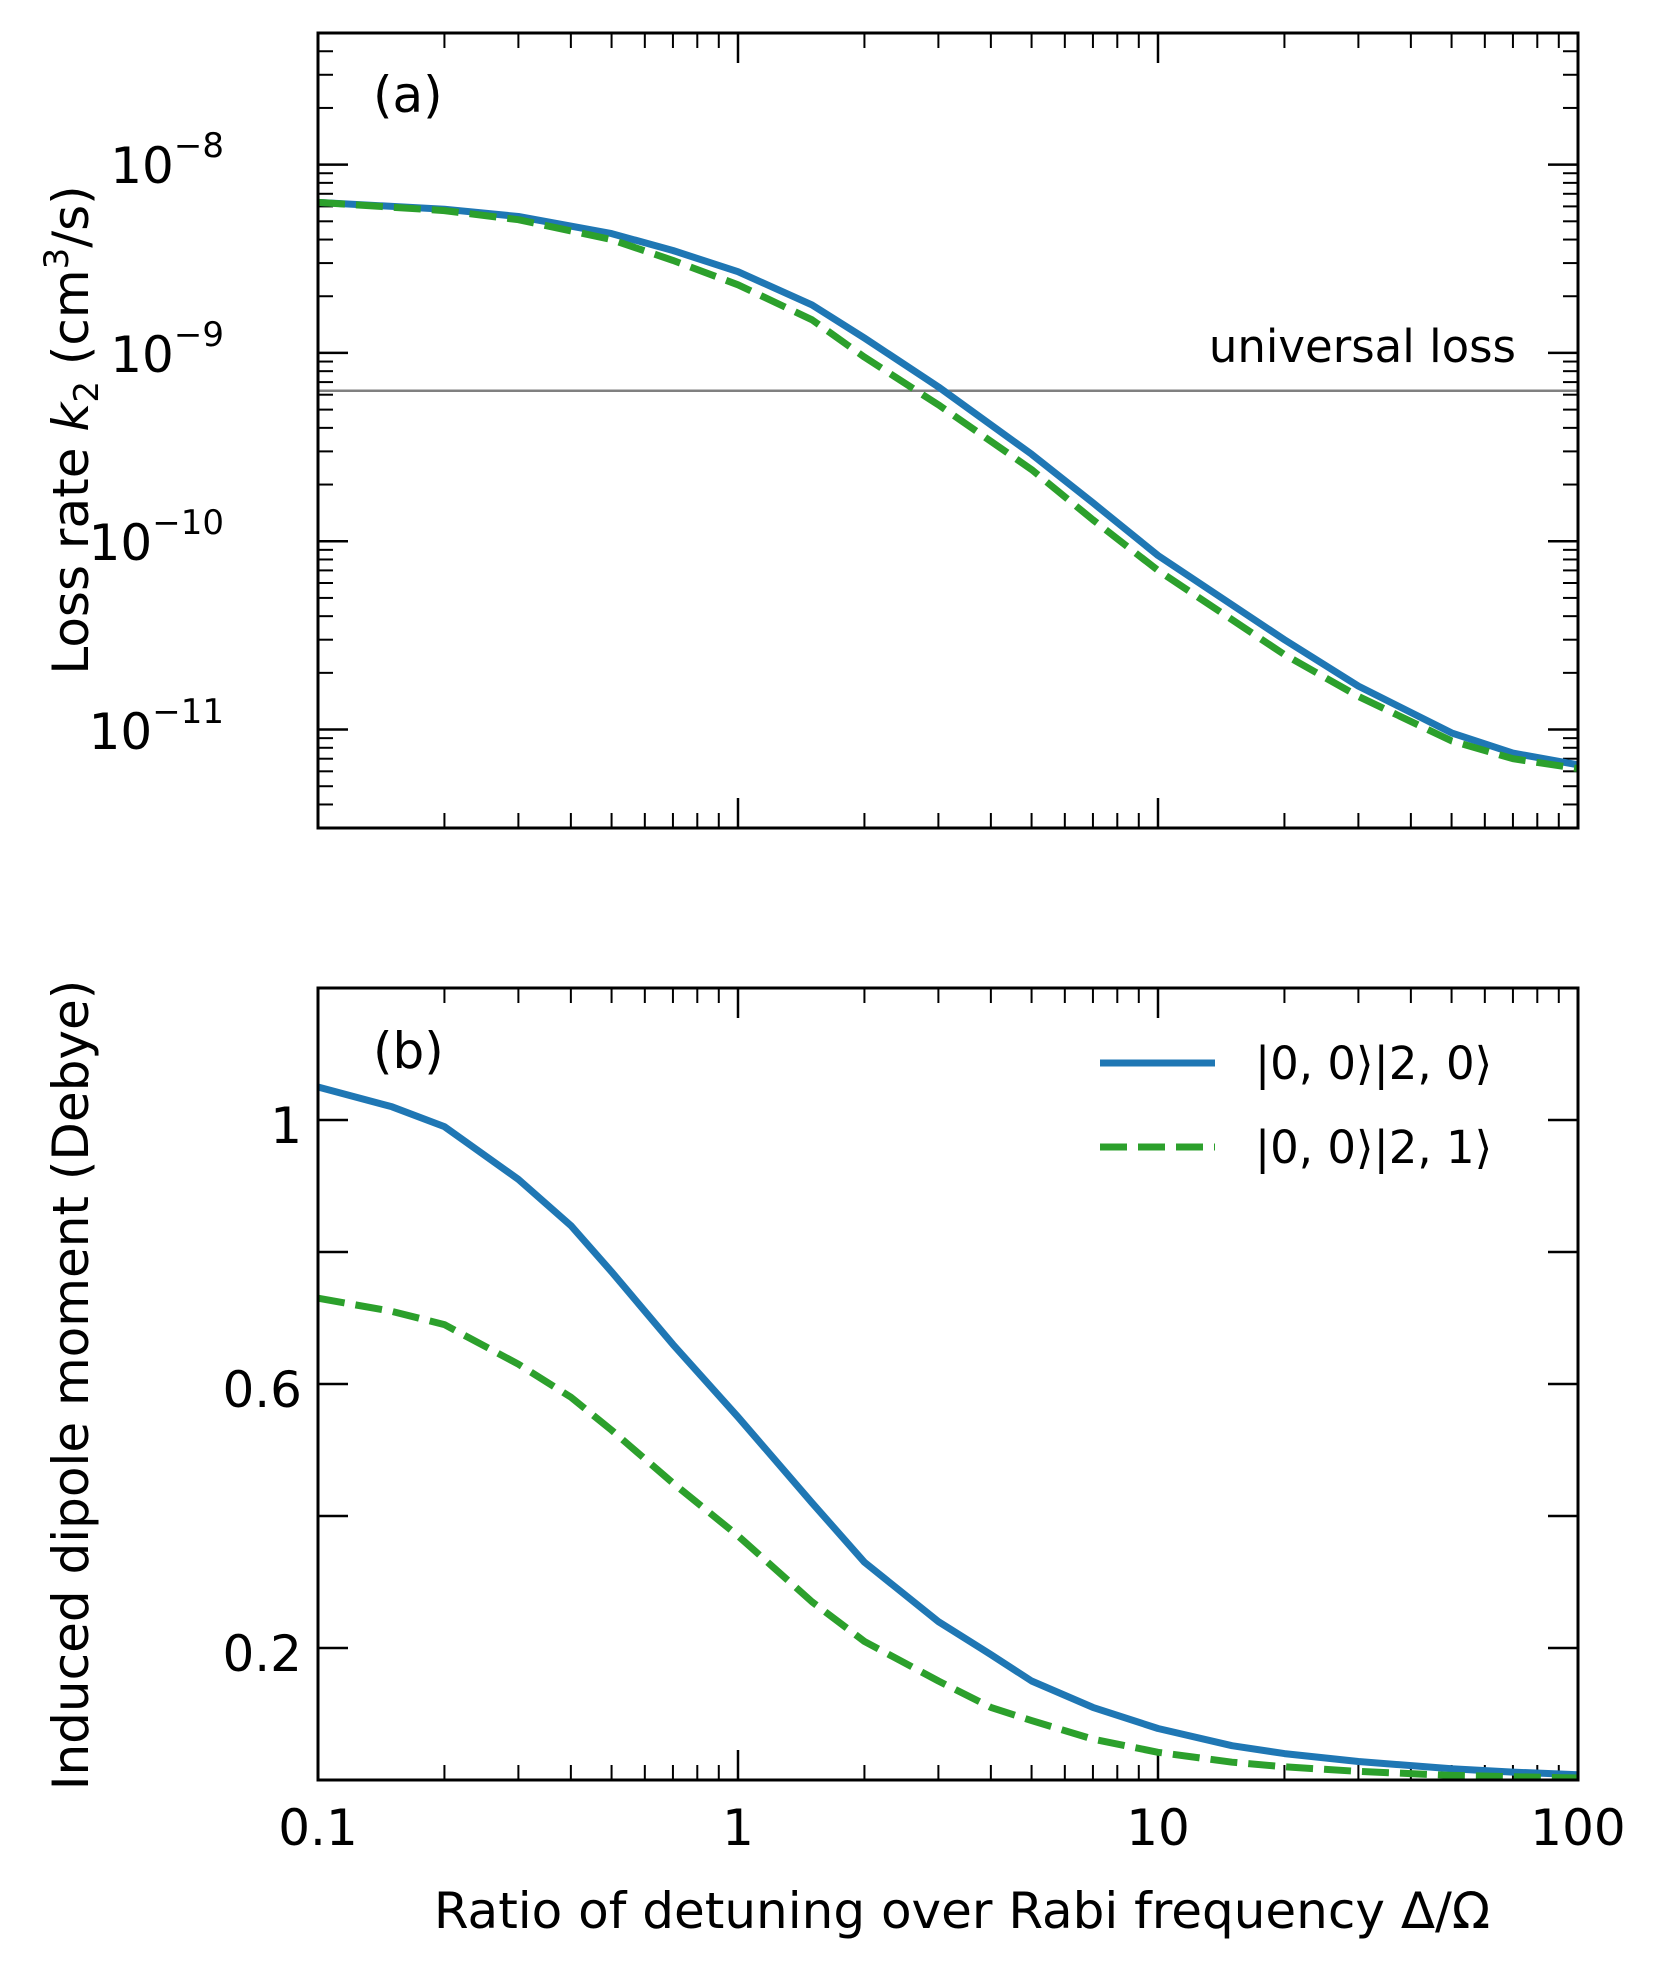 This screenshot has width=1662, height=1964. I want to click on panel-a-ytick-labels: 10⁻⁸ 10⁻⁹ 10⁻¹⁰ 10⁻¹¹, so click(156, 443).